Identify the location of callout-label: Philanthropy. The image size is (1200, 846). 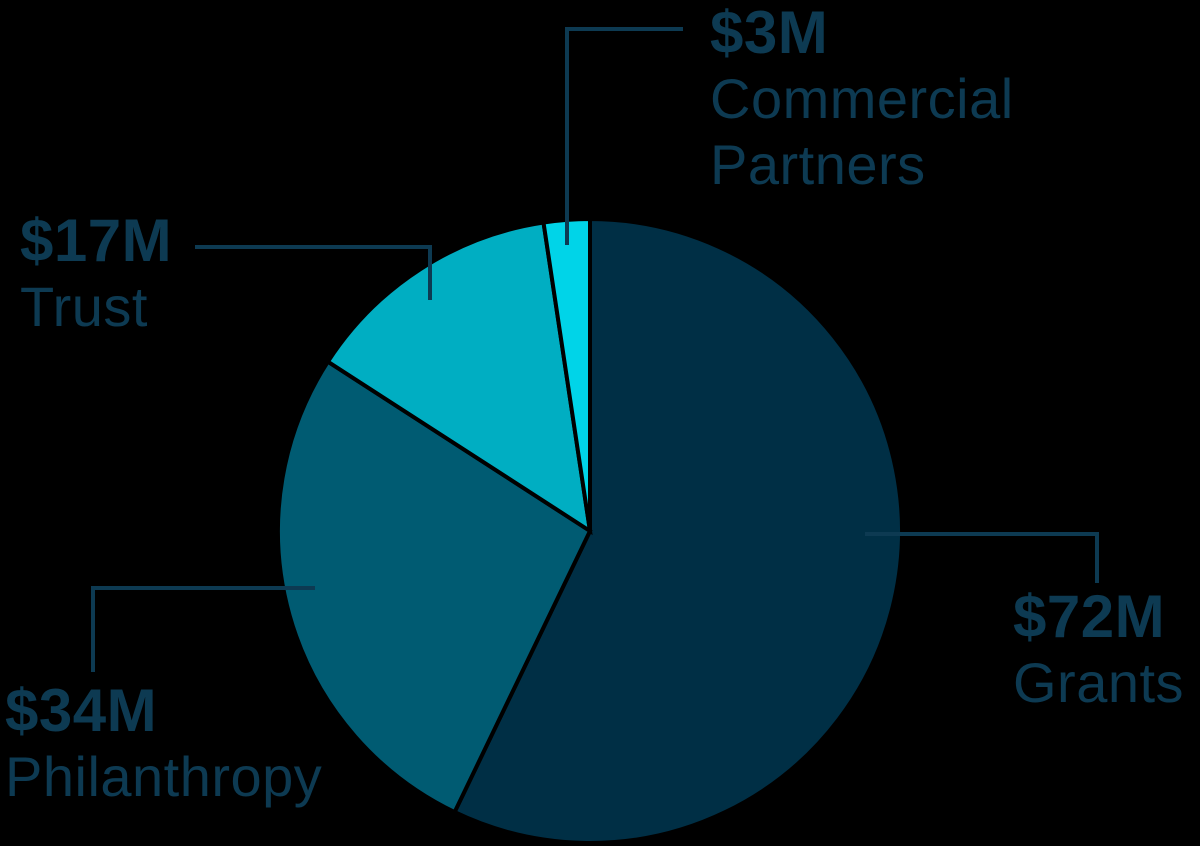
(164, 776).